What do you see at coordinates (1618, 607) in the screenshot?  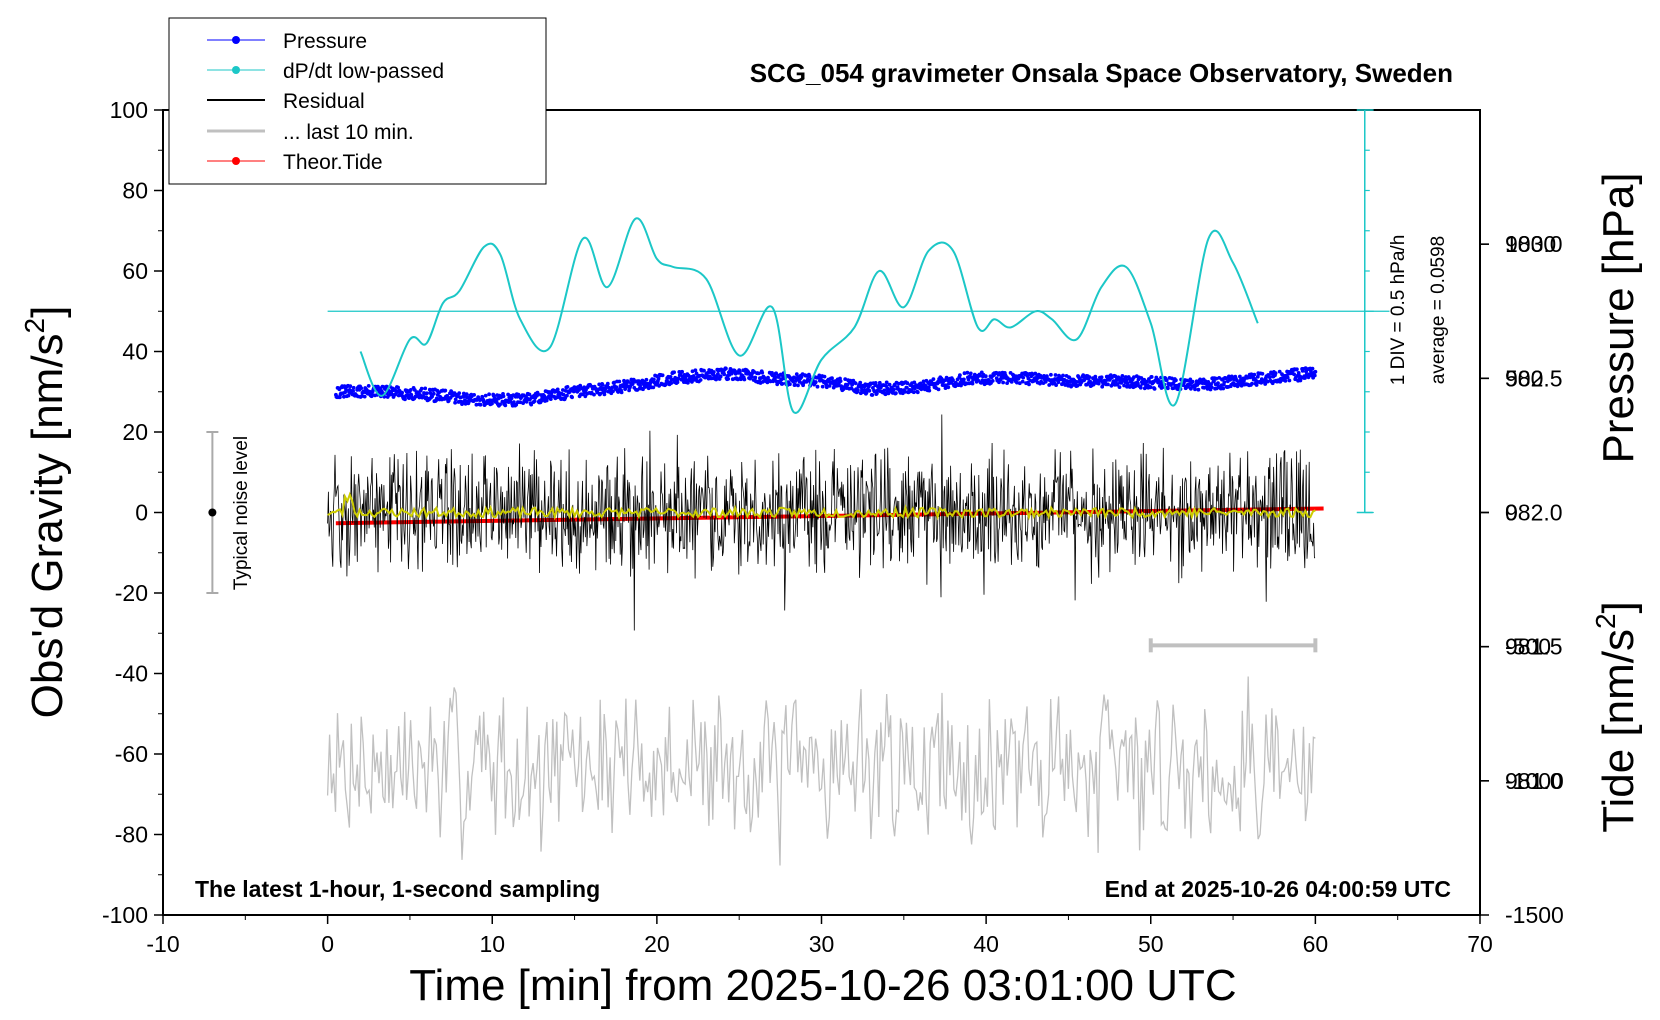 I see `y-axis-title-tide-close: ]` at bounding box center [1618, 607].